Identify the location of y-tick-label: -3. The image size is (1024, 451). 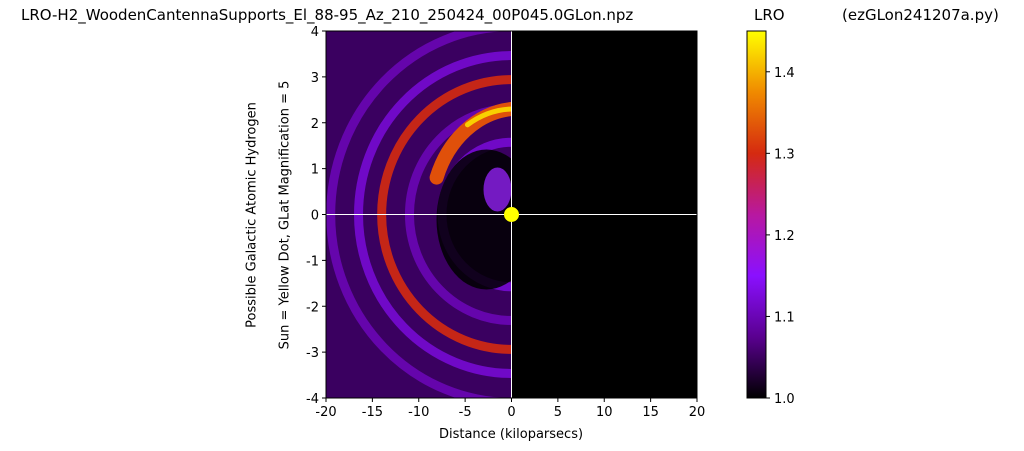
(312, 353).